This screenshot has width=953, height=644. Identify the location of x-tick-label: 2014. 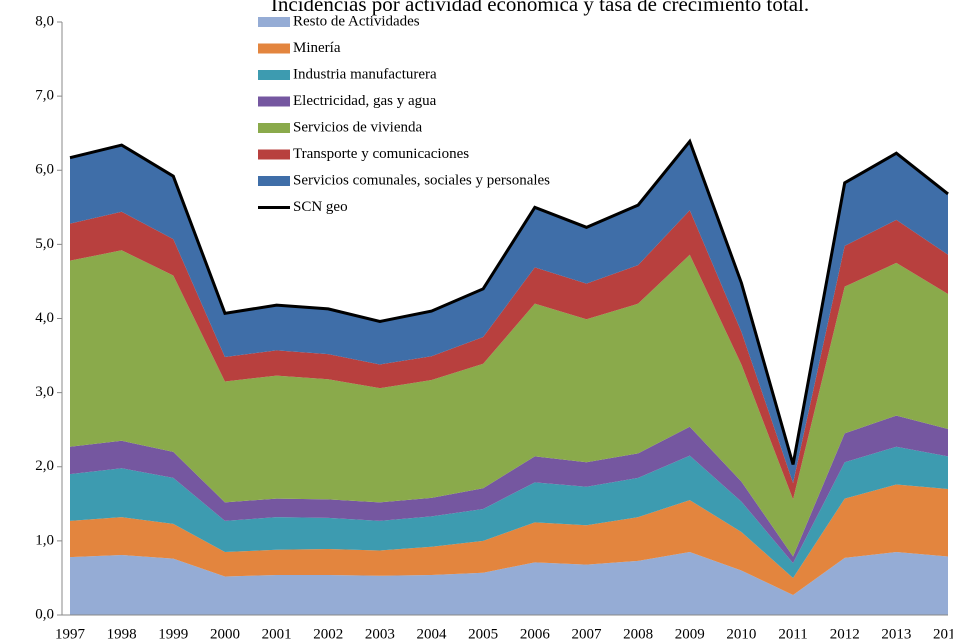
(943, 634).